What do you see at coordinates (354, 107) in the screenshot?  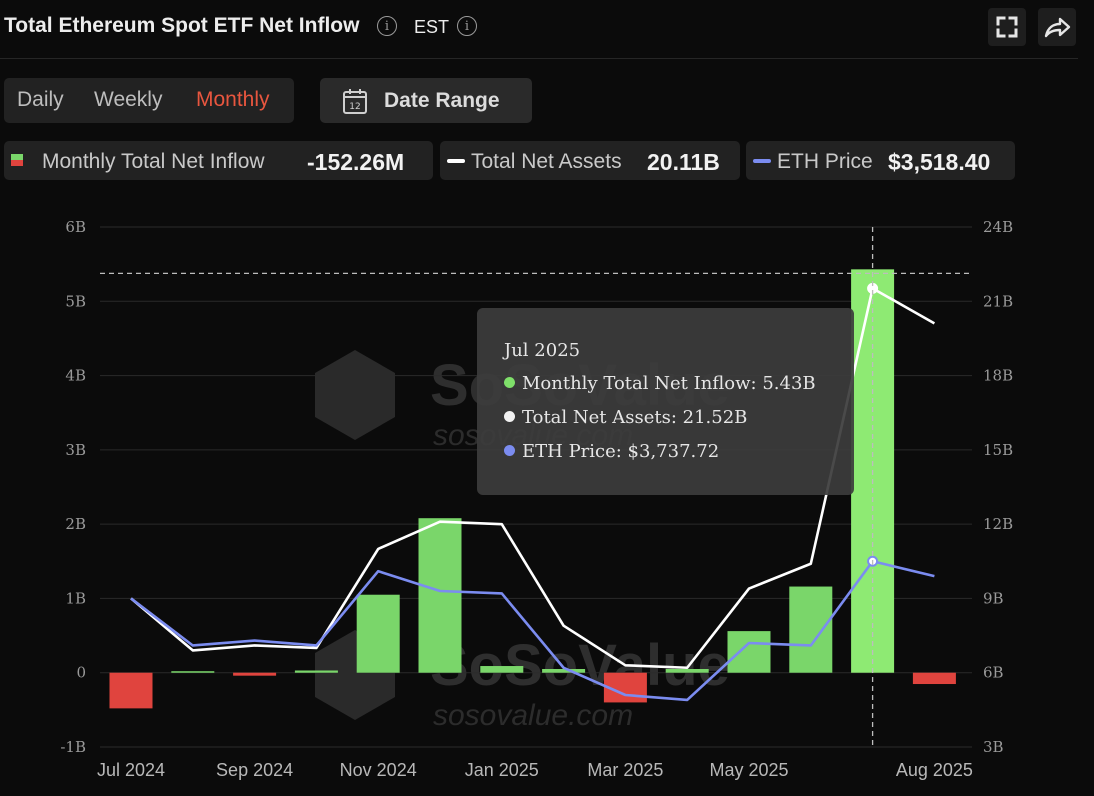 I see `svg-text: 12` at bounding box center [354, 107].